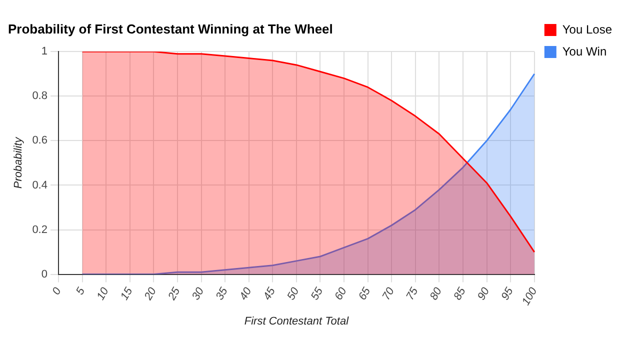 The image size is (640, 340). What do you see at coordinates (507, 293) in the screenshot?
I see `x-tick-label: 95` at bounding box center [507, 293].